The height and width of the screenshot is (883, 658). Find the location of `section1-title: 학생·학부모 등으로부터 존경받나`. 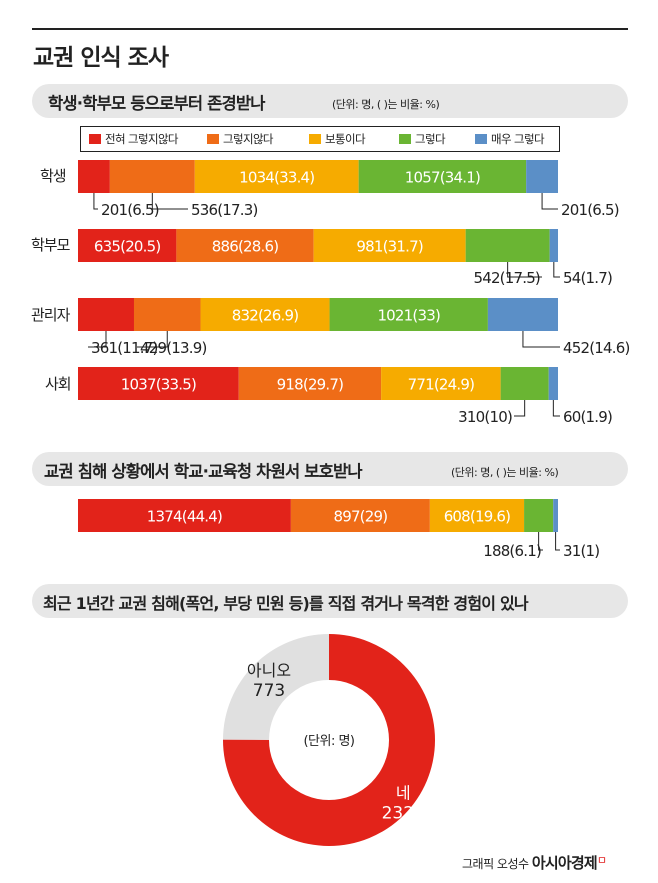

section1-title: 학생·학부모 등으로부터 존경받나 is located at coordinates (156, 103).